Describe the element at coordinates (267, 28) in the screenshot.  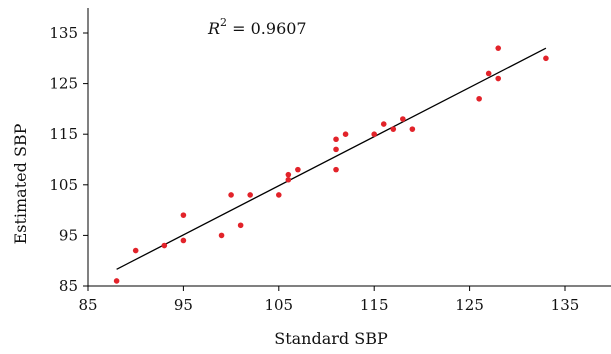
I see `r-value: = 0.9607` at that location.